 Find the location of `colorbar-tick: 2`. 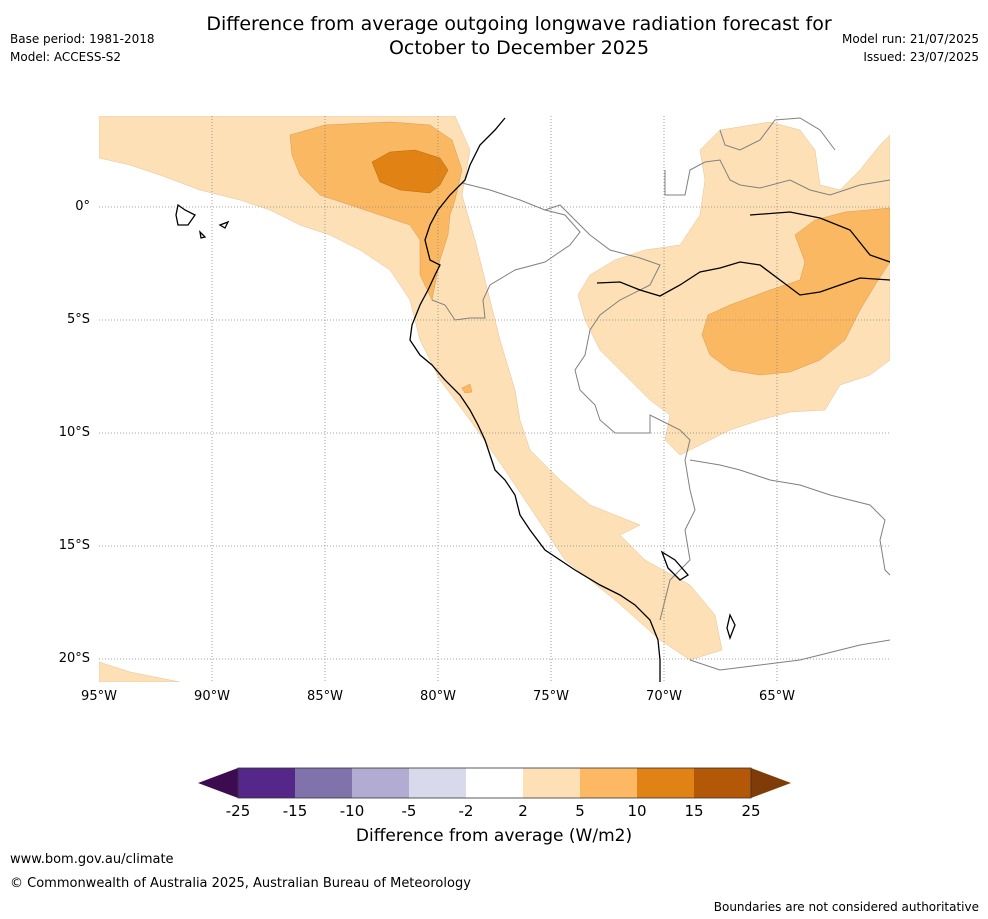

colorbar-tick: 2 is located at coordinates (523, 811).